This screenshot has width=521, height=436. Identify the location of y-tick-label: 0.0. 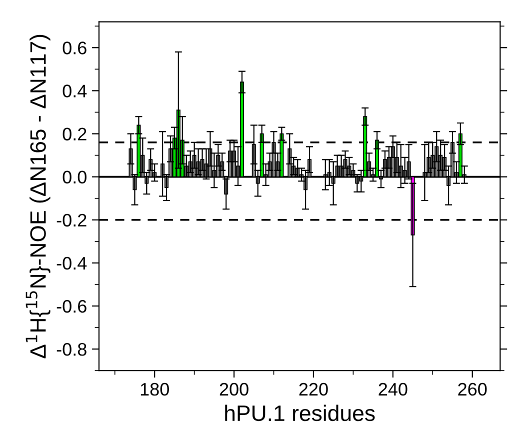
(74, 177).